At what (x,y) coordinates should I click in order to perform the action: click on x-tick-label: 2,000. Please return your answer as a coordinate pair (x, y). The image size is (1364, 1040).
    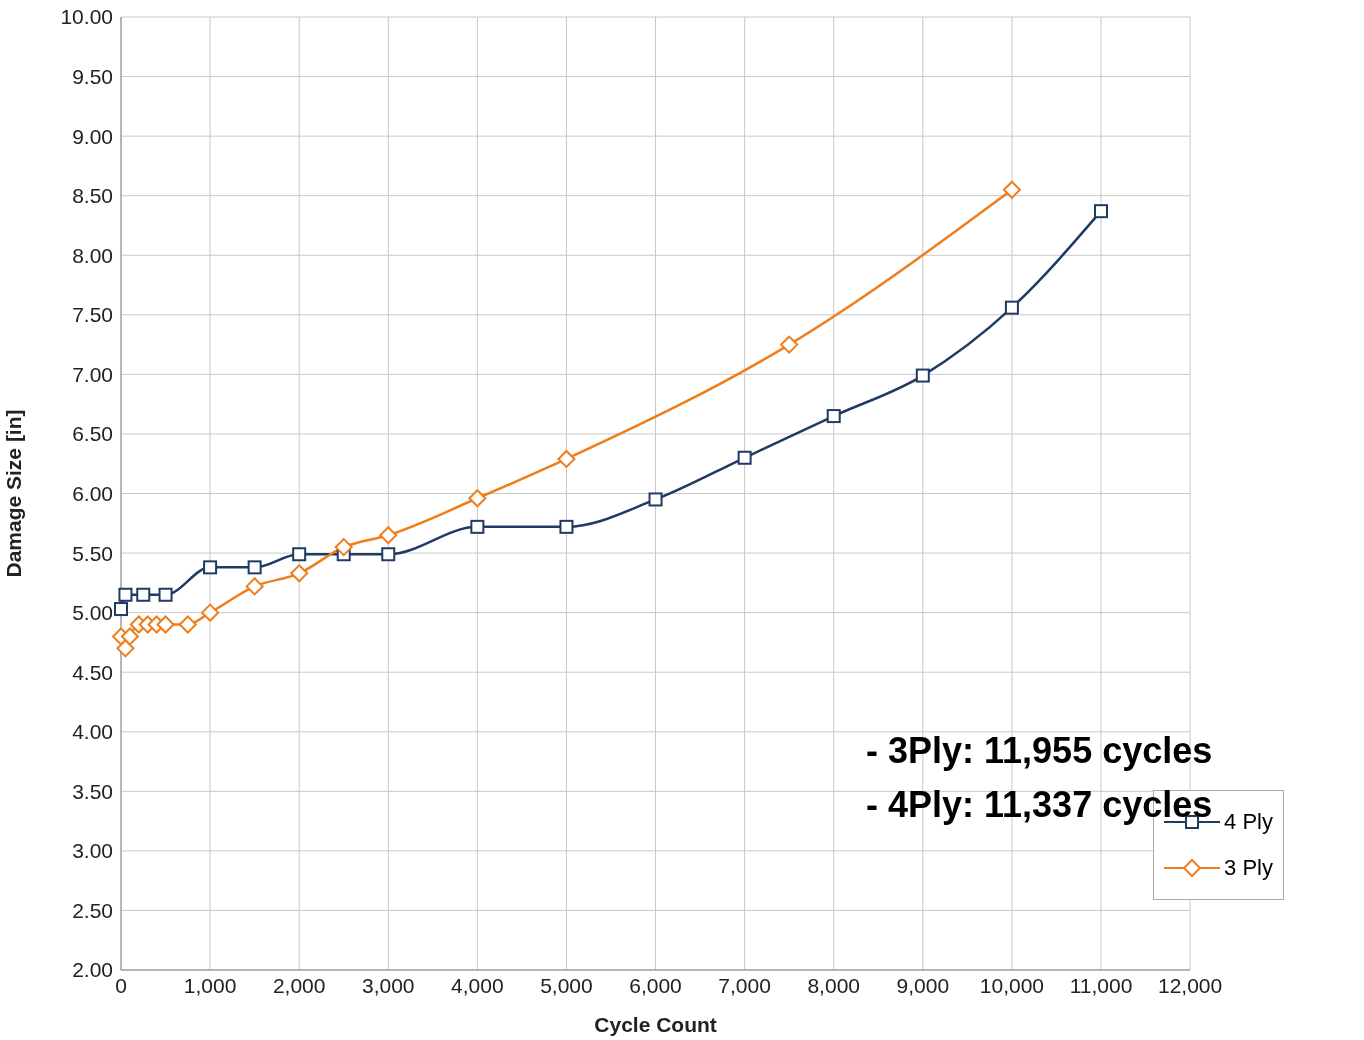
    Looking at the image, I should click on (299, 985).